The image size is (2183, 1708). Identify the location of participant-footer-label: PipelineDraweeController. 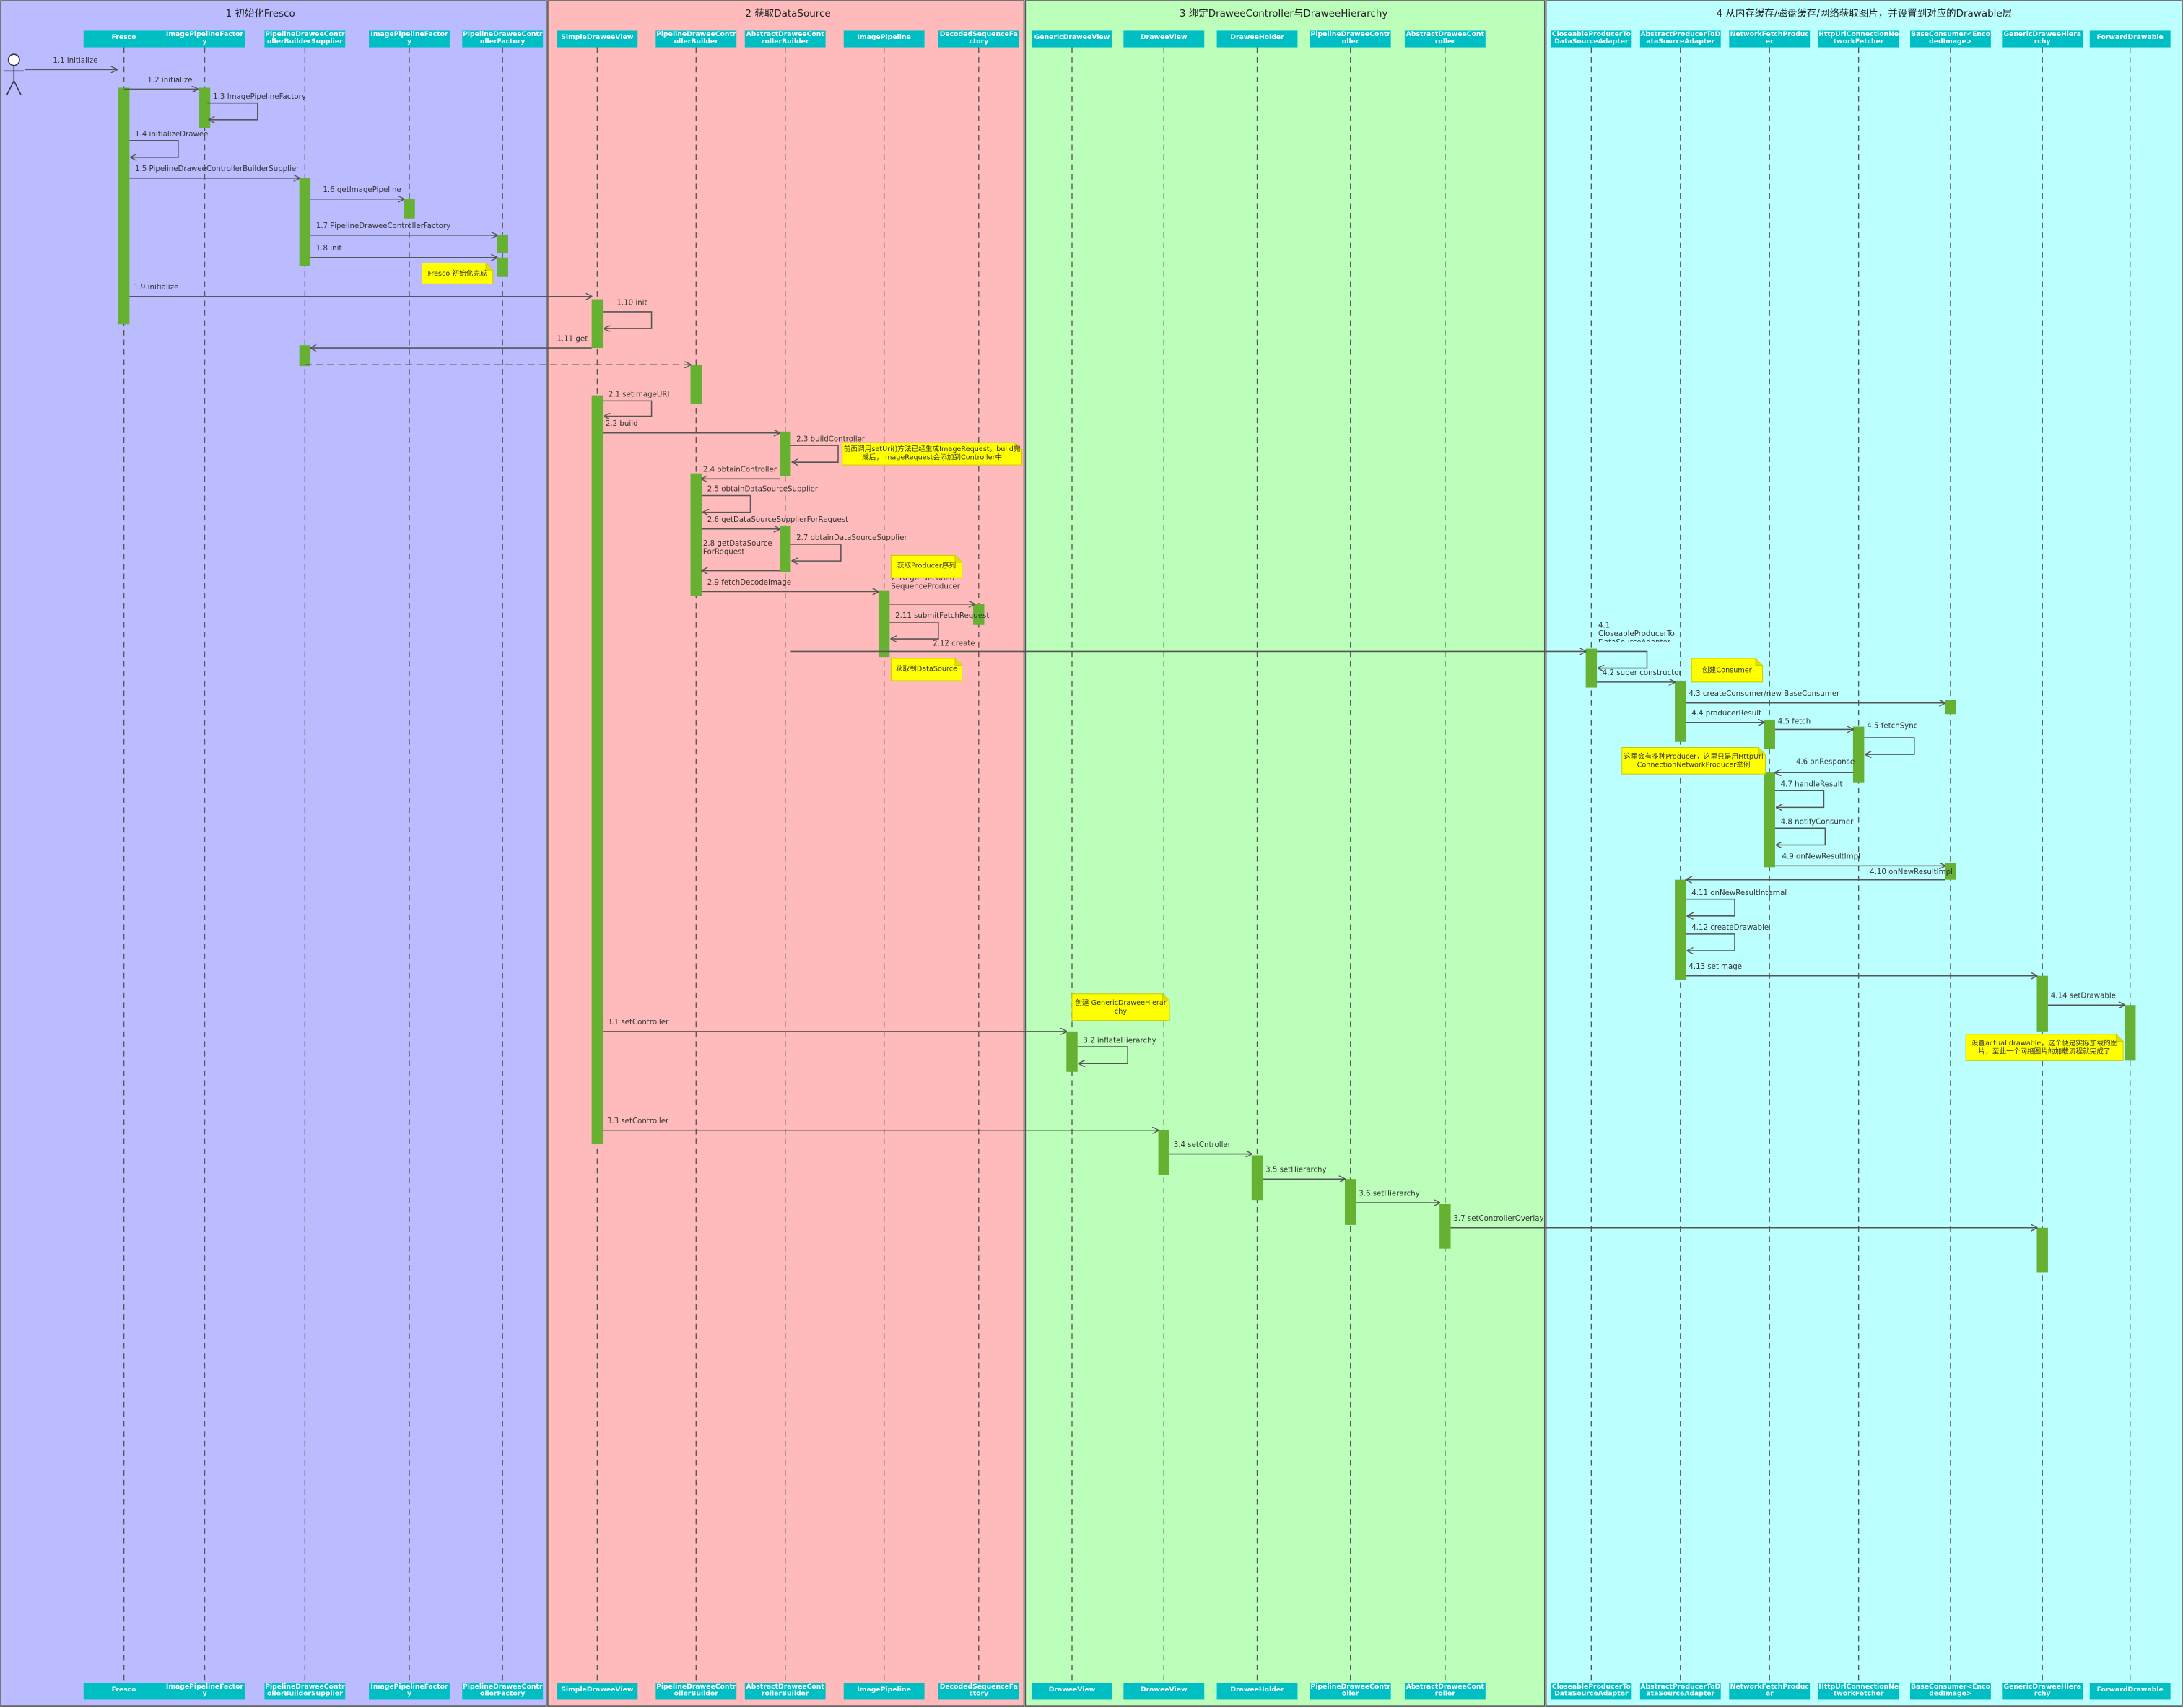
(1350, 1691).